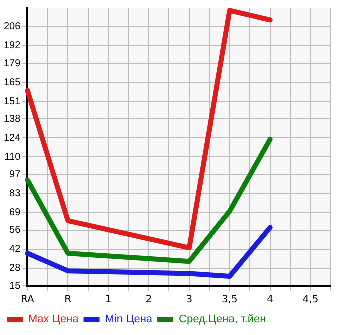  I want to click on y-tick-label: 179, so click(13, 64).